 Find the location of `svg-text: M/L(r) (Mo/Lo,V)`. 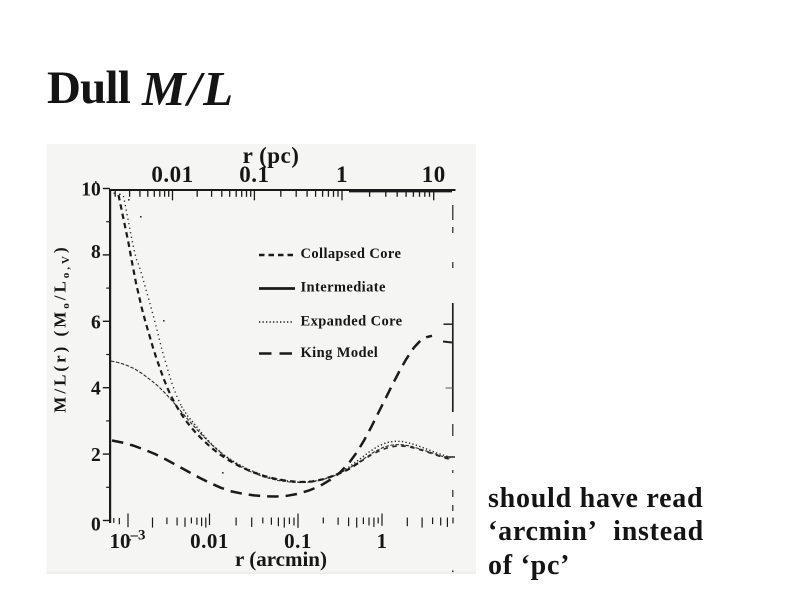

svg-text: M/L(r) (Mo/Lo,V) is located at coordinates (62, 328).